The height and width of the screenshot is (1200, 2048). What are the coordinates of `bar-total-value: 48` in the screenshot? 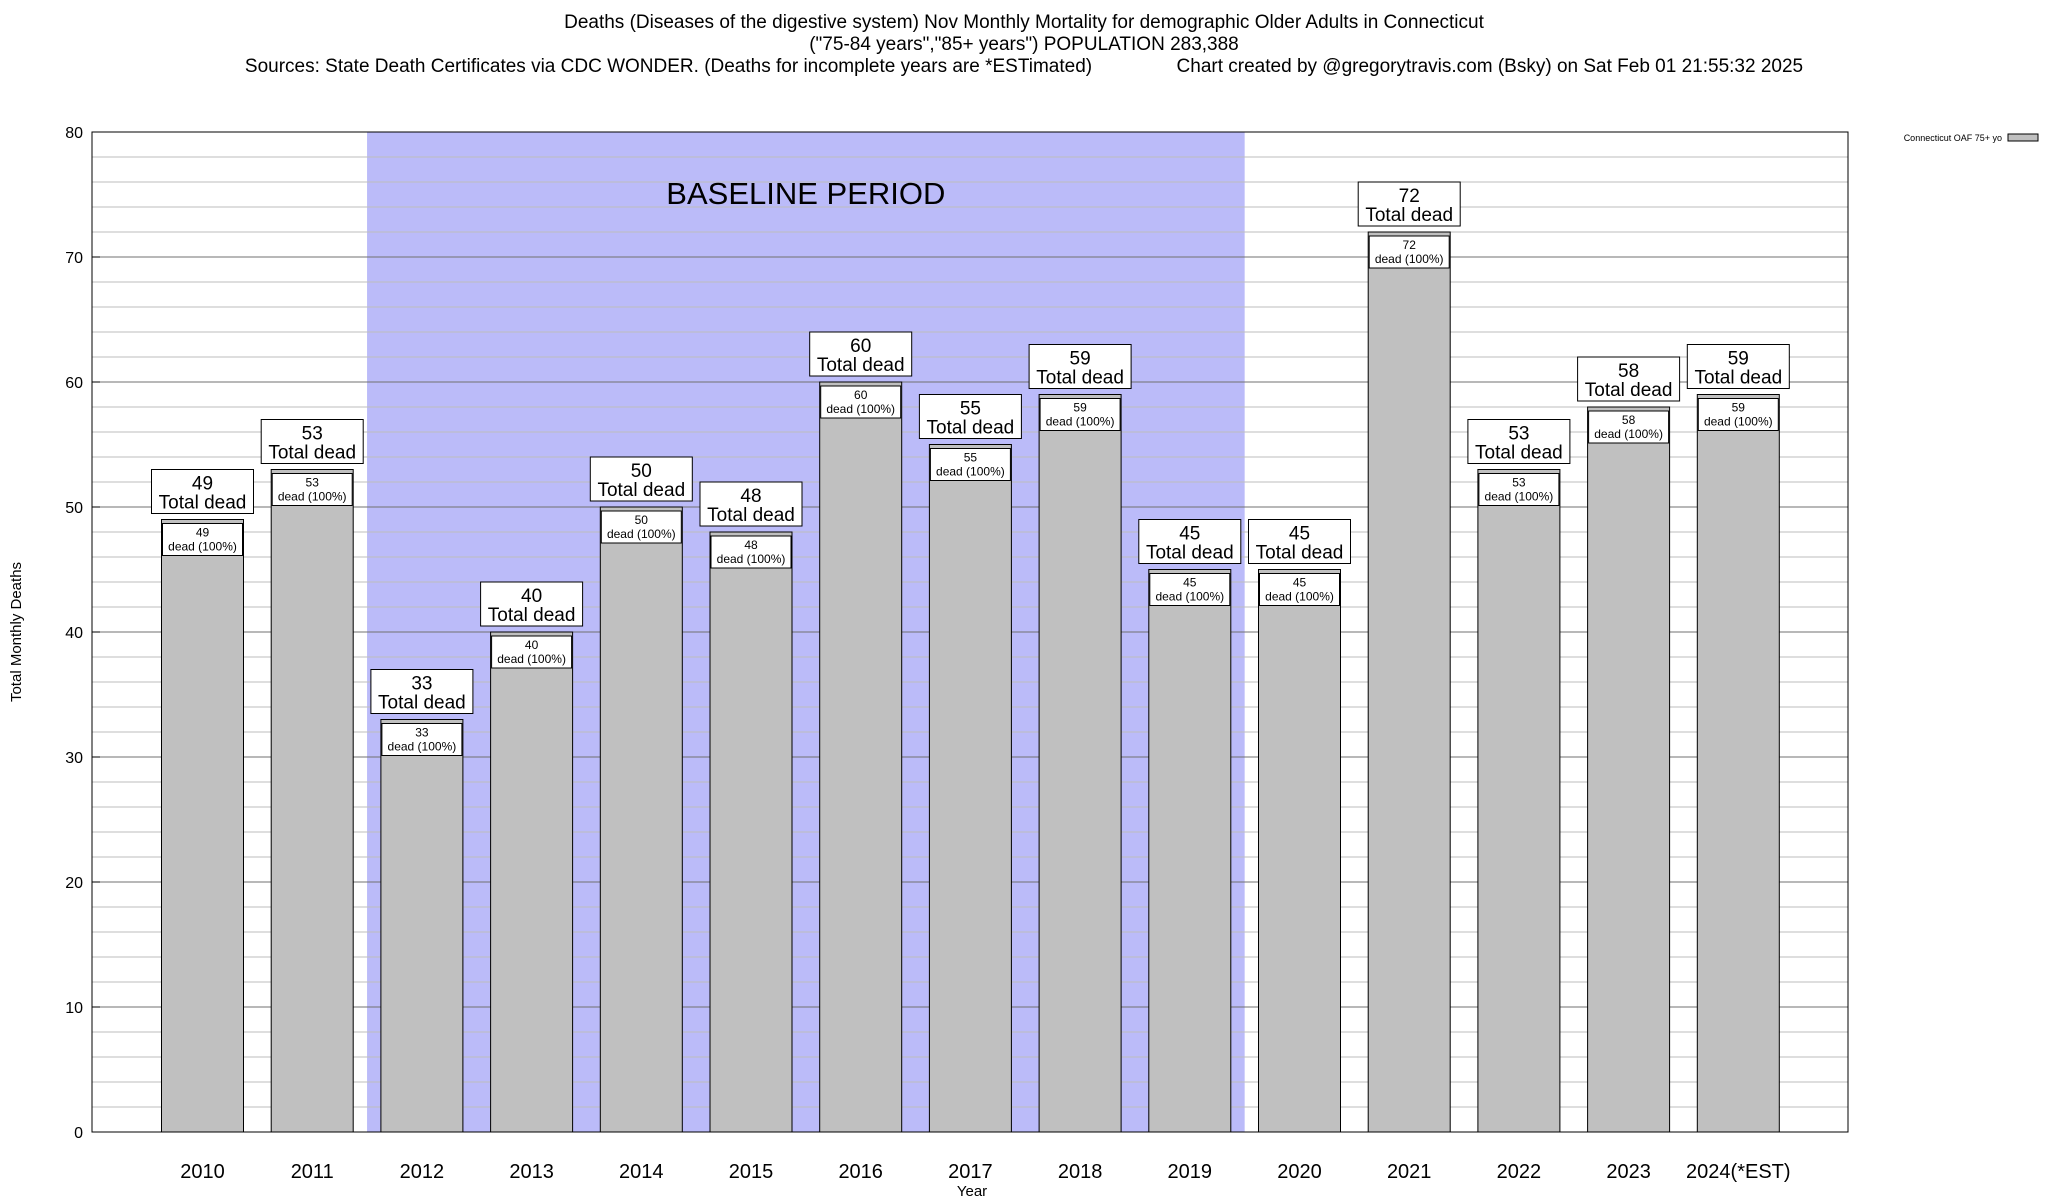 It's located at (750, 496).